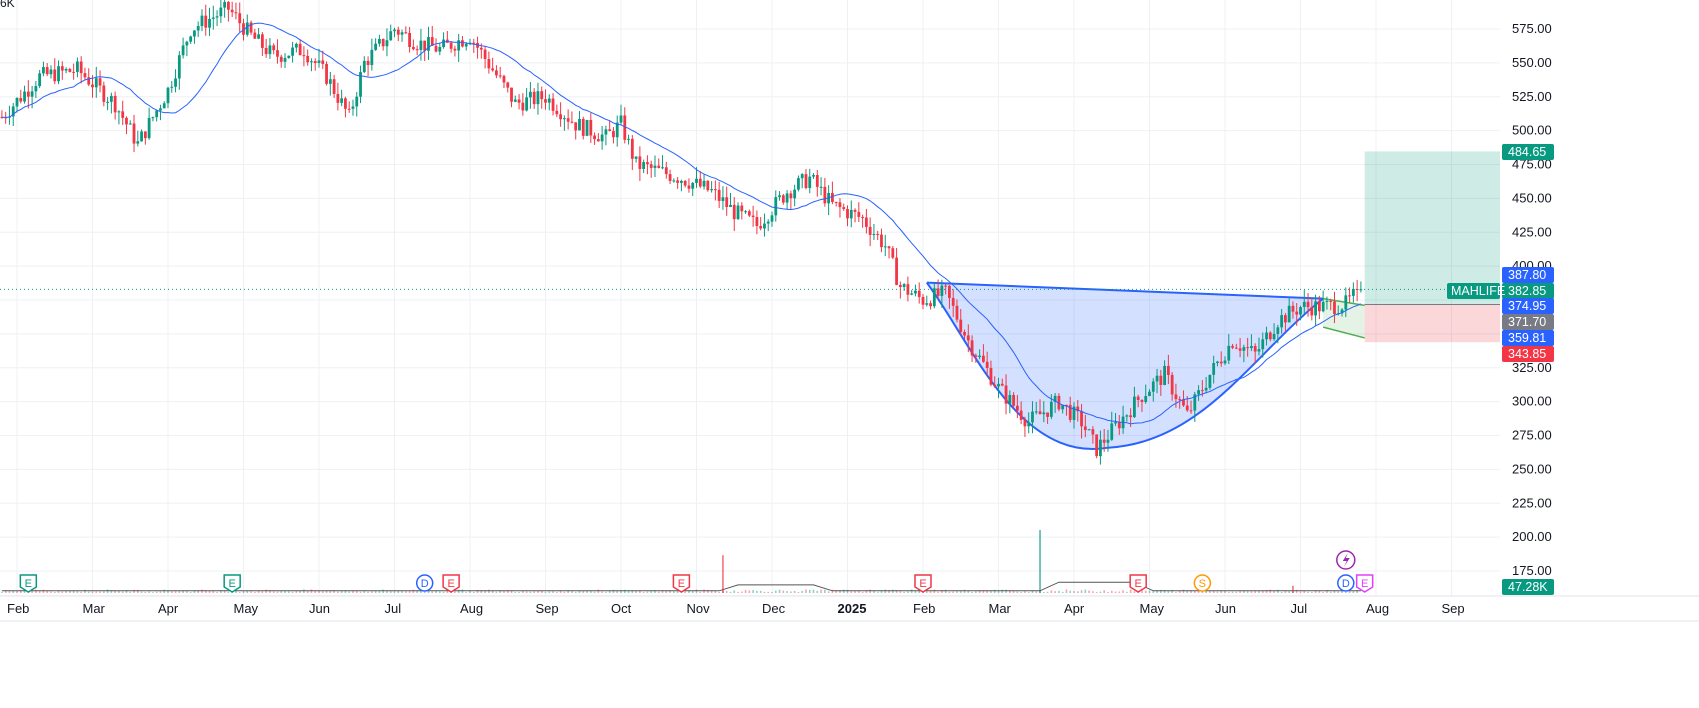  I want to click on handle-top-line, so click(1344, 302).